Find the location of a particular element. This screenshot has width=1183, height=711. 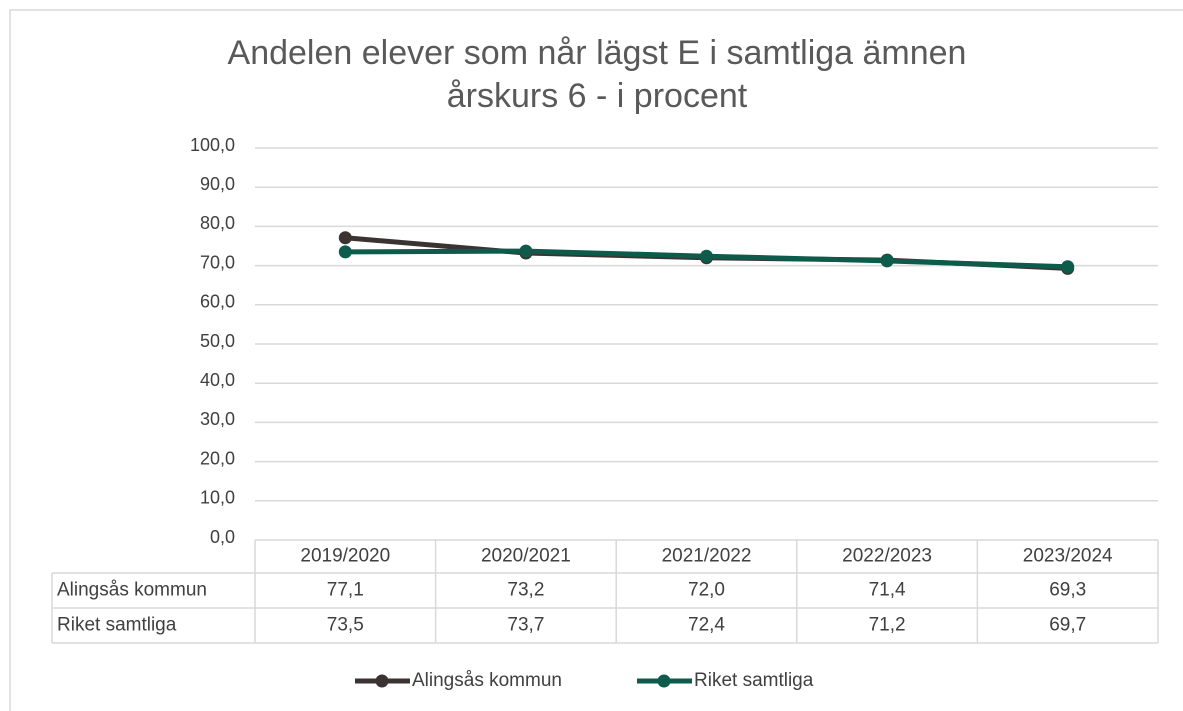

y-tick-label: 40,0 is located at coordinates (217, 380).